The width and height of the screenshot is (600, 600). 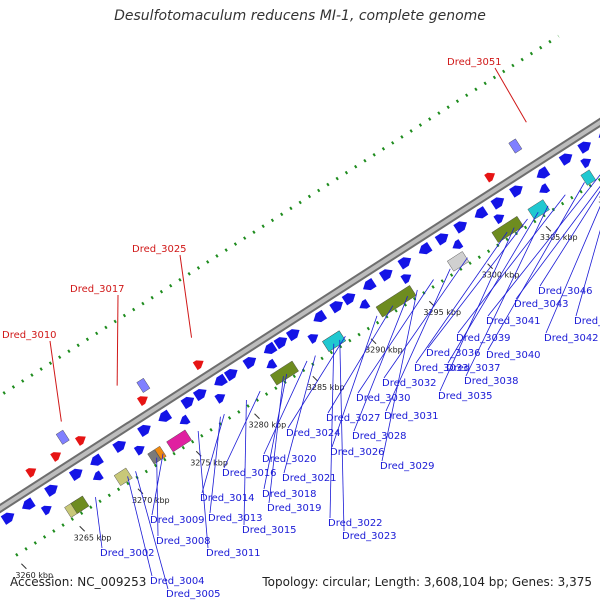 What do you see at coordinates (409, 383) in the screenshot?
I see `gene-label: Dred_3032` at bounding box center [409, 383].